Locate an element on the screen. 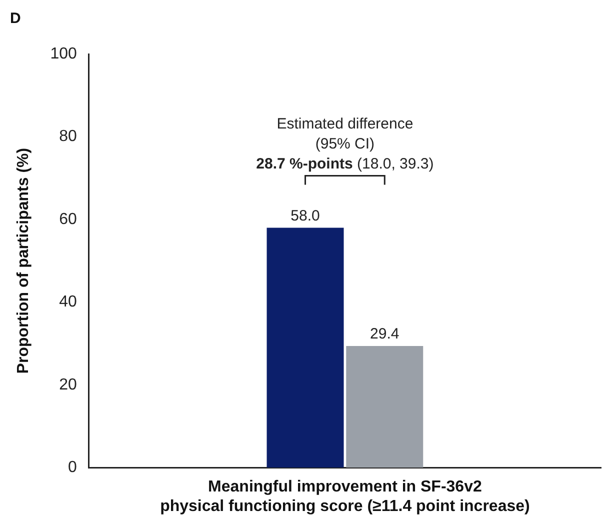  data-label: 29.4 is located at coordinates (385, 334).